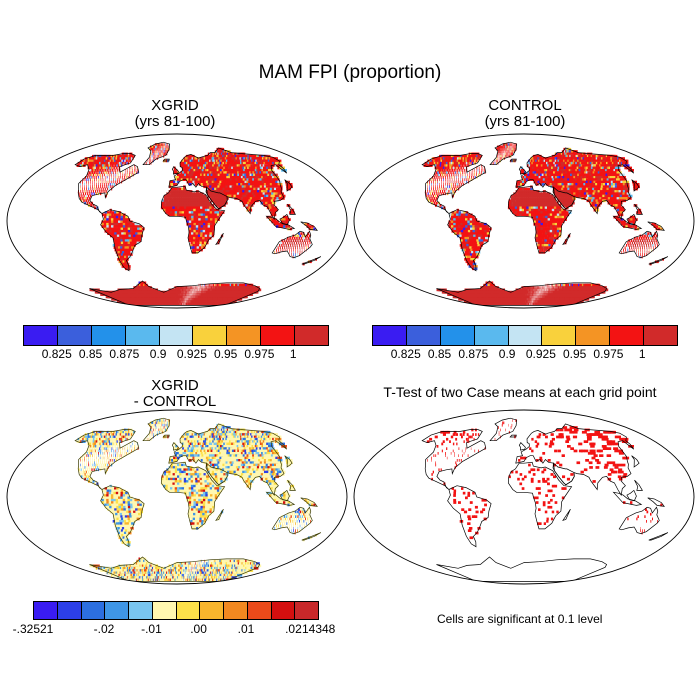  Describe the element at coordinates (219, 239) in the screenshot. I see `coastline-madagascar` at that location.